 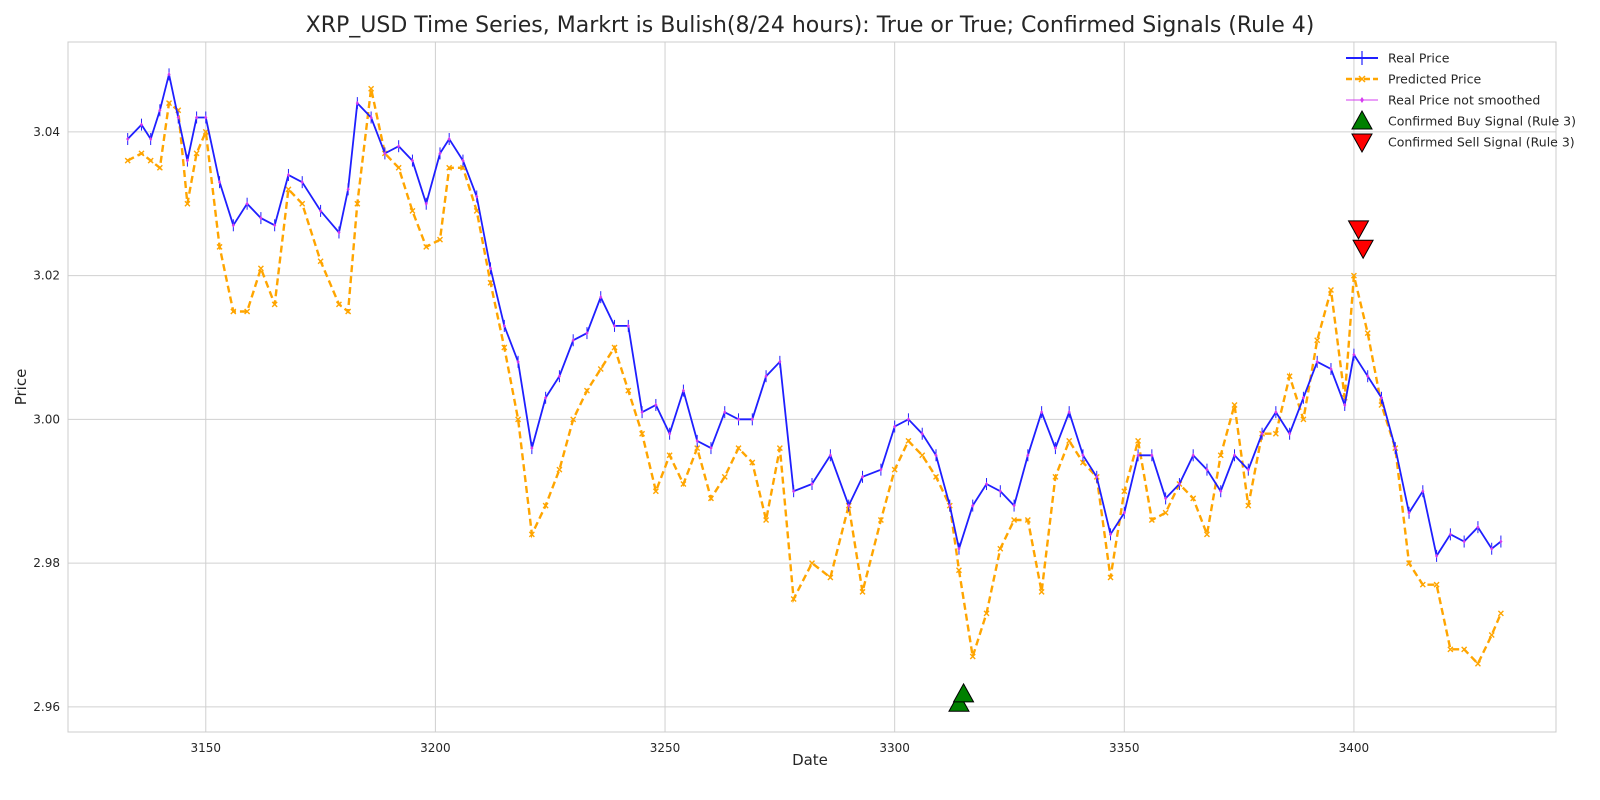 What do you see at coordinates (46, 132) in the screenshot?
I see `y-tick-label: 3.04` at bounding box center [46, 132].